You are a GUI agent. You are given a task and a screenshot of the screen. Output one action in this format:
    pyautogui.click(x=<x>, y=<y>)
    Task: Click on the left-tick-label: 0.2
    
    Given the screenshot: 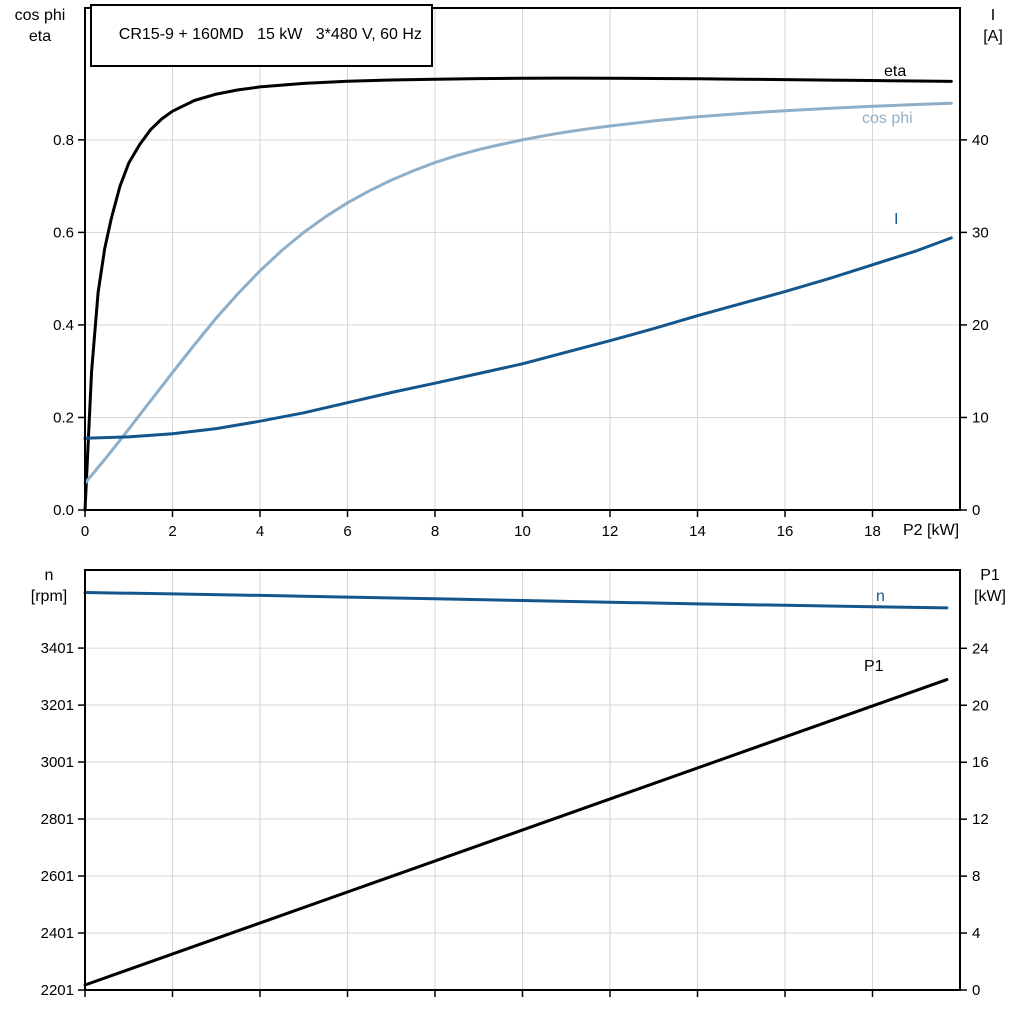 What is the action you would take?
    pyautogui.click(x=63, y=417)
    